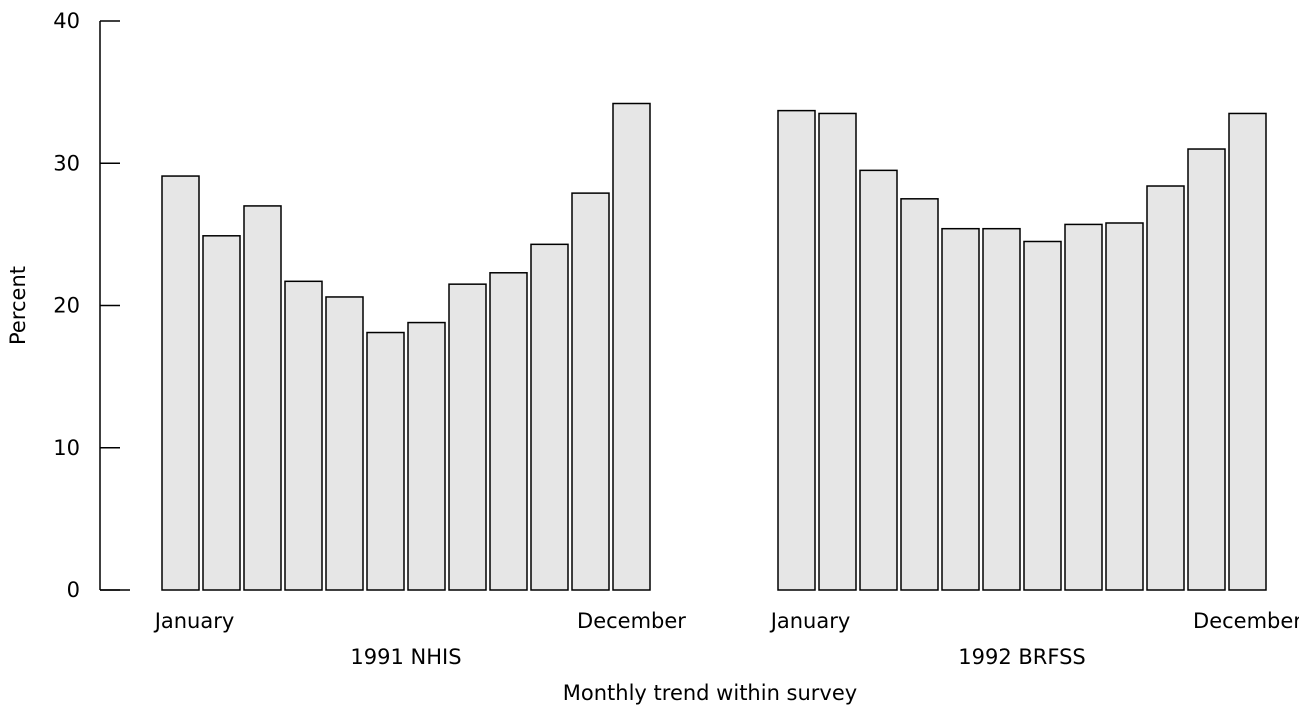 The width and height of the screenshot is (1299, 708). What do you see at coordinates (66, 21) in the screenshot?
I see `y-tick-label: 40` at bounding box center [66, 21].